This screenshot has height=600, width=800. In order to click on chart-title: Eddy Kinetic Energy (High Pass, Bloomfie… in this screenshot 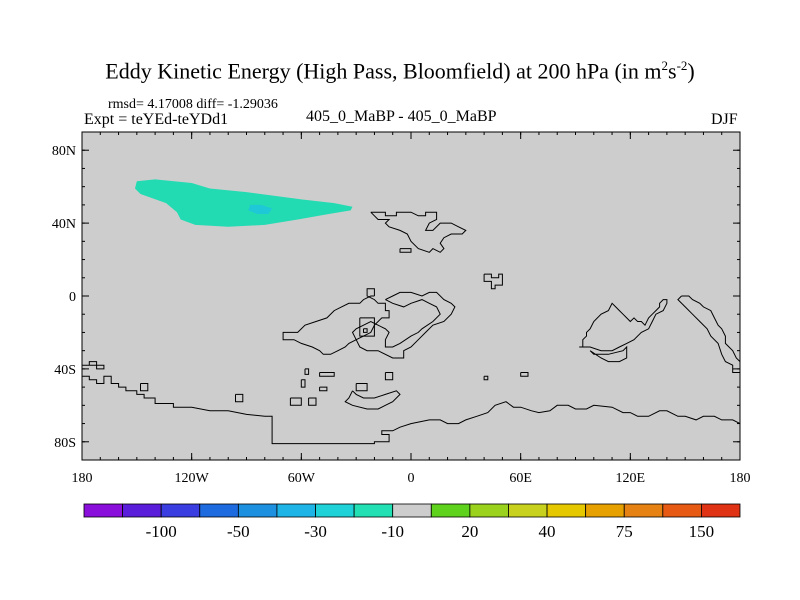, I will do `click(400, 71)`.